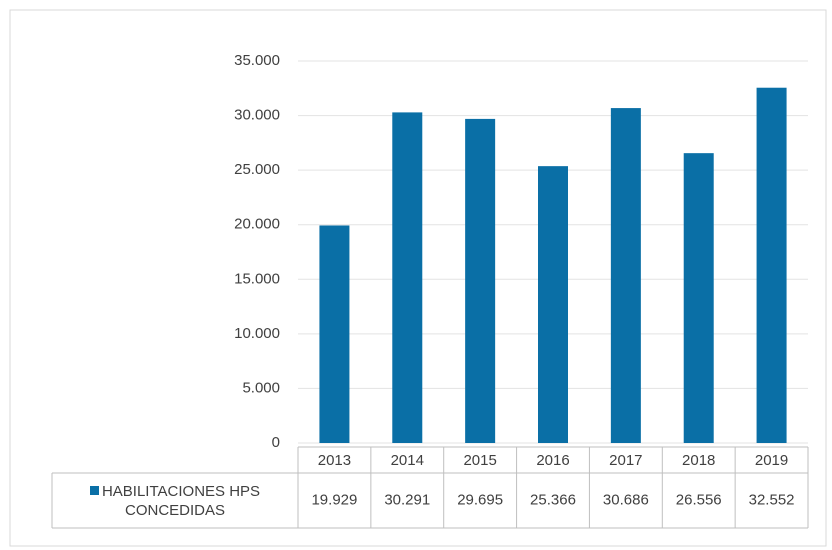 Image resolution: width=832 pixels, height=550 pixels. Describe the element at coordinates (699, 499) in the screenshot. I see `value-label: 26.556` at that location.